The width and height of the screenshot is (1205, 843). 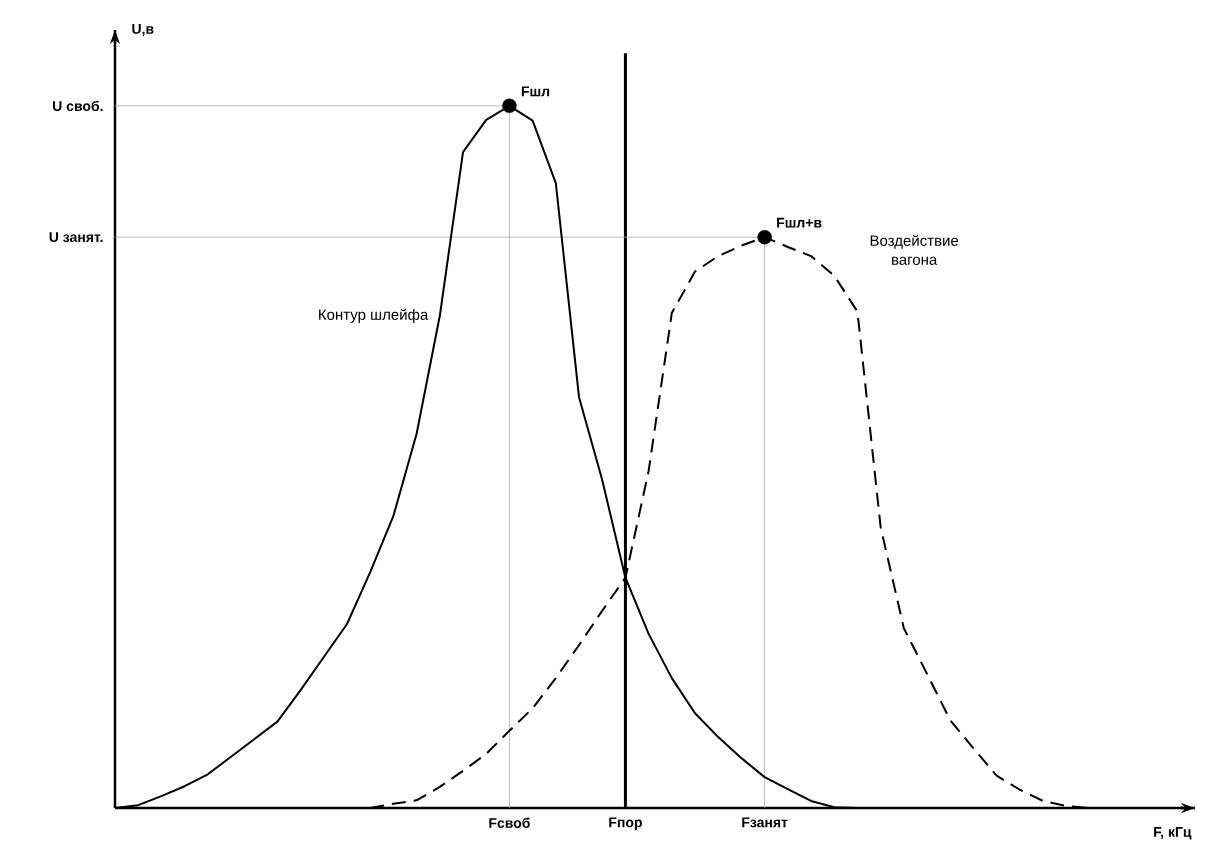 I want to click on x-tick-label: Fпор, so click(x=625, y=824).